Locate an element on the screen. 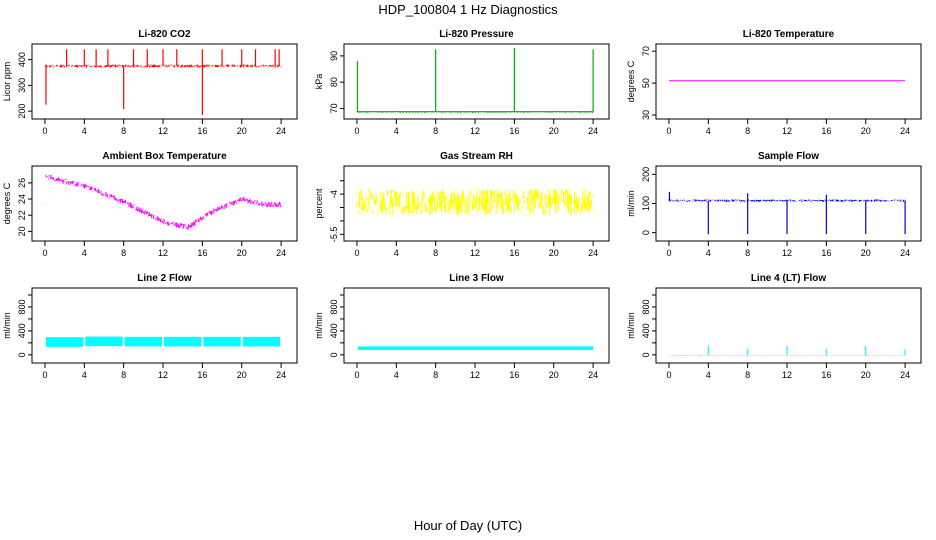 Image resolution: width=936 pixels, height=540 pixels. y-axis-label: degrees C is located at coordinates (631, 81).